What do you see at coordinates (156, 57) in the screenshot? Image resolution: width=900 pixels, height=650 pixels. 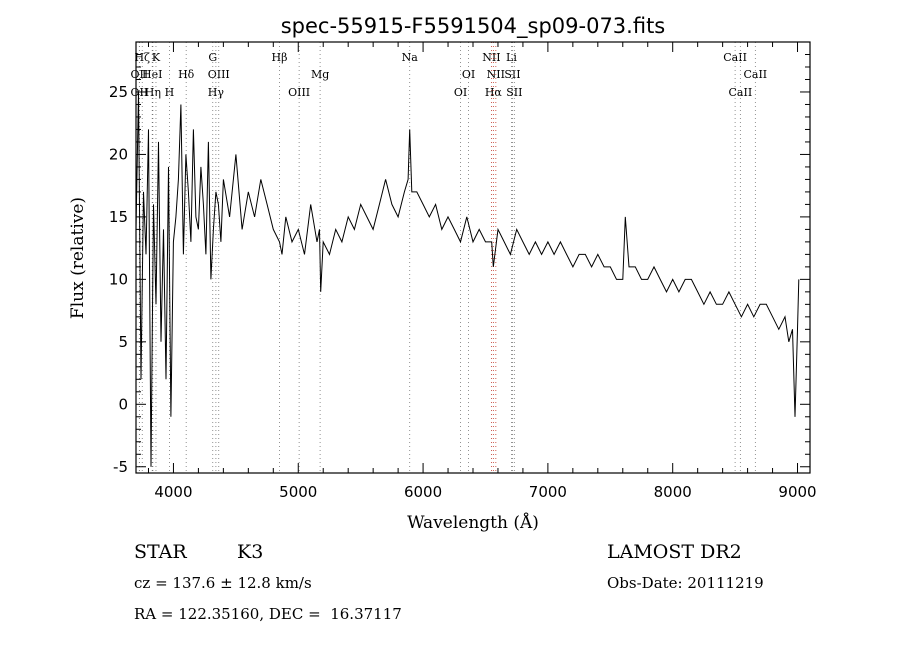 I see `line-label-1: K` at bounding box center [156, 57].